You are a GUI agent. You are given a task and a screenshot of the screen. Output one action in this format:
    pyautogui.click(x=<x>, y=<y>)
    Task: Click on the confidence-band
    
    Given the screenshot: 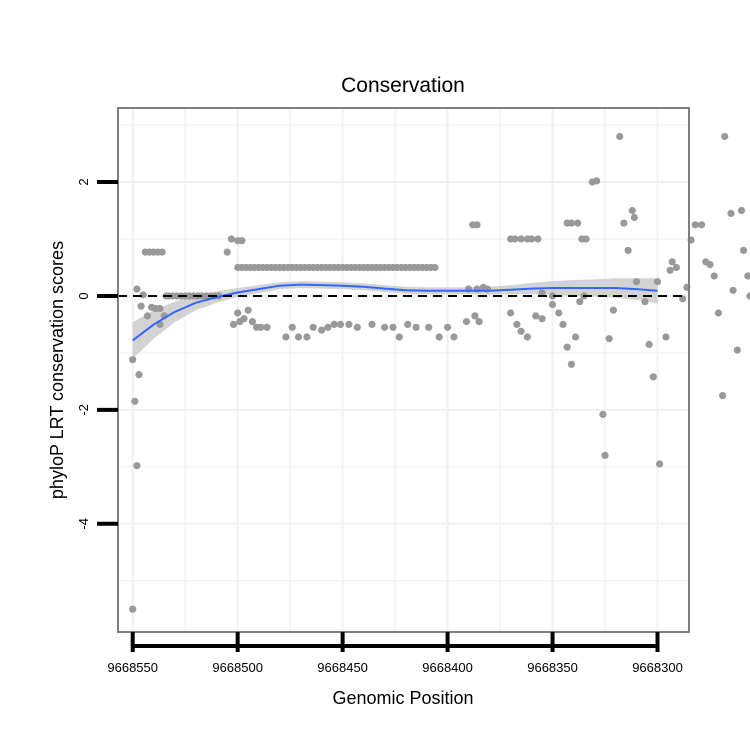 What is the action you would take?
    pyautogui.click(x=395, y=318)
    